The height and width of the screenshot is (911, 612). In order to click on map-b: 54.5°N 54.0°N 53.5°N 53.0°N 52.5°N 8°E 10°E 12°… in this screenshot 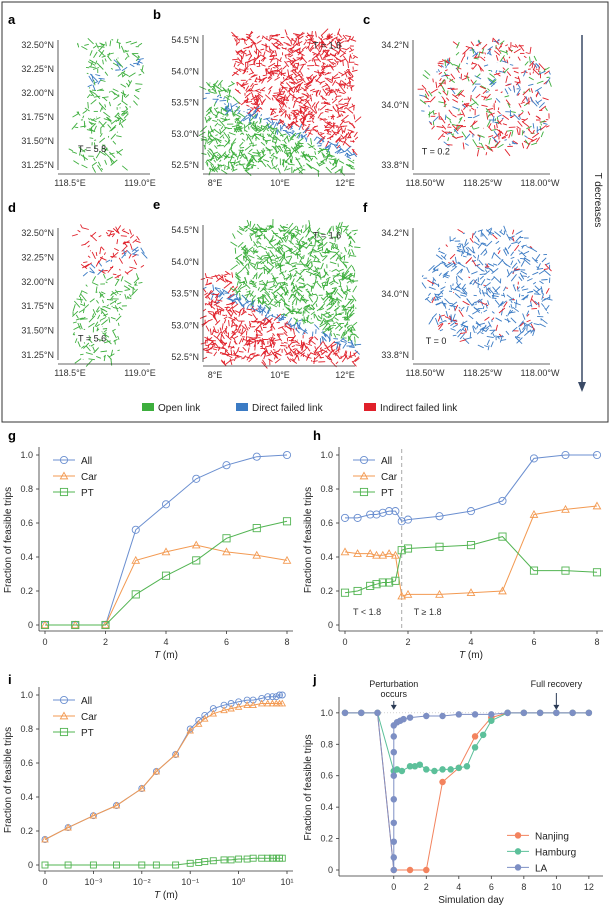, I will do `click(257, 97)`.